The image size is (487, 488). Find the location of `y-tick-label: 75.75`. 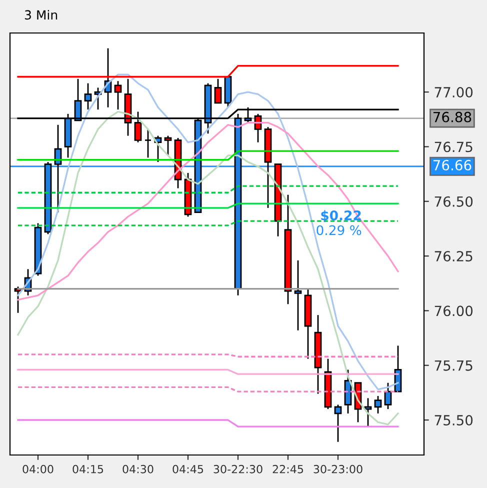

y-tick-label: 75.75 is located at coordinates (453, 365).